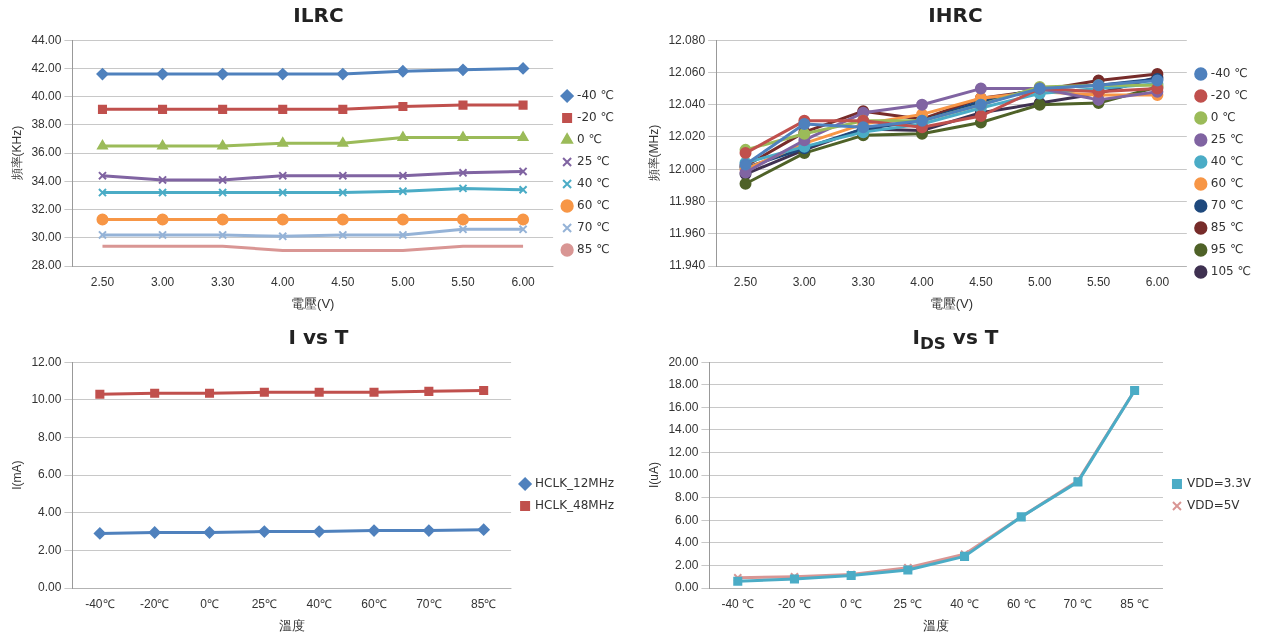  What do you see at coordinates (687, 39) in the screenshot?
I see `y-tick-label: 12.080` at bounding box center [687, 39].